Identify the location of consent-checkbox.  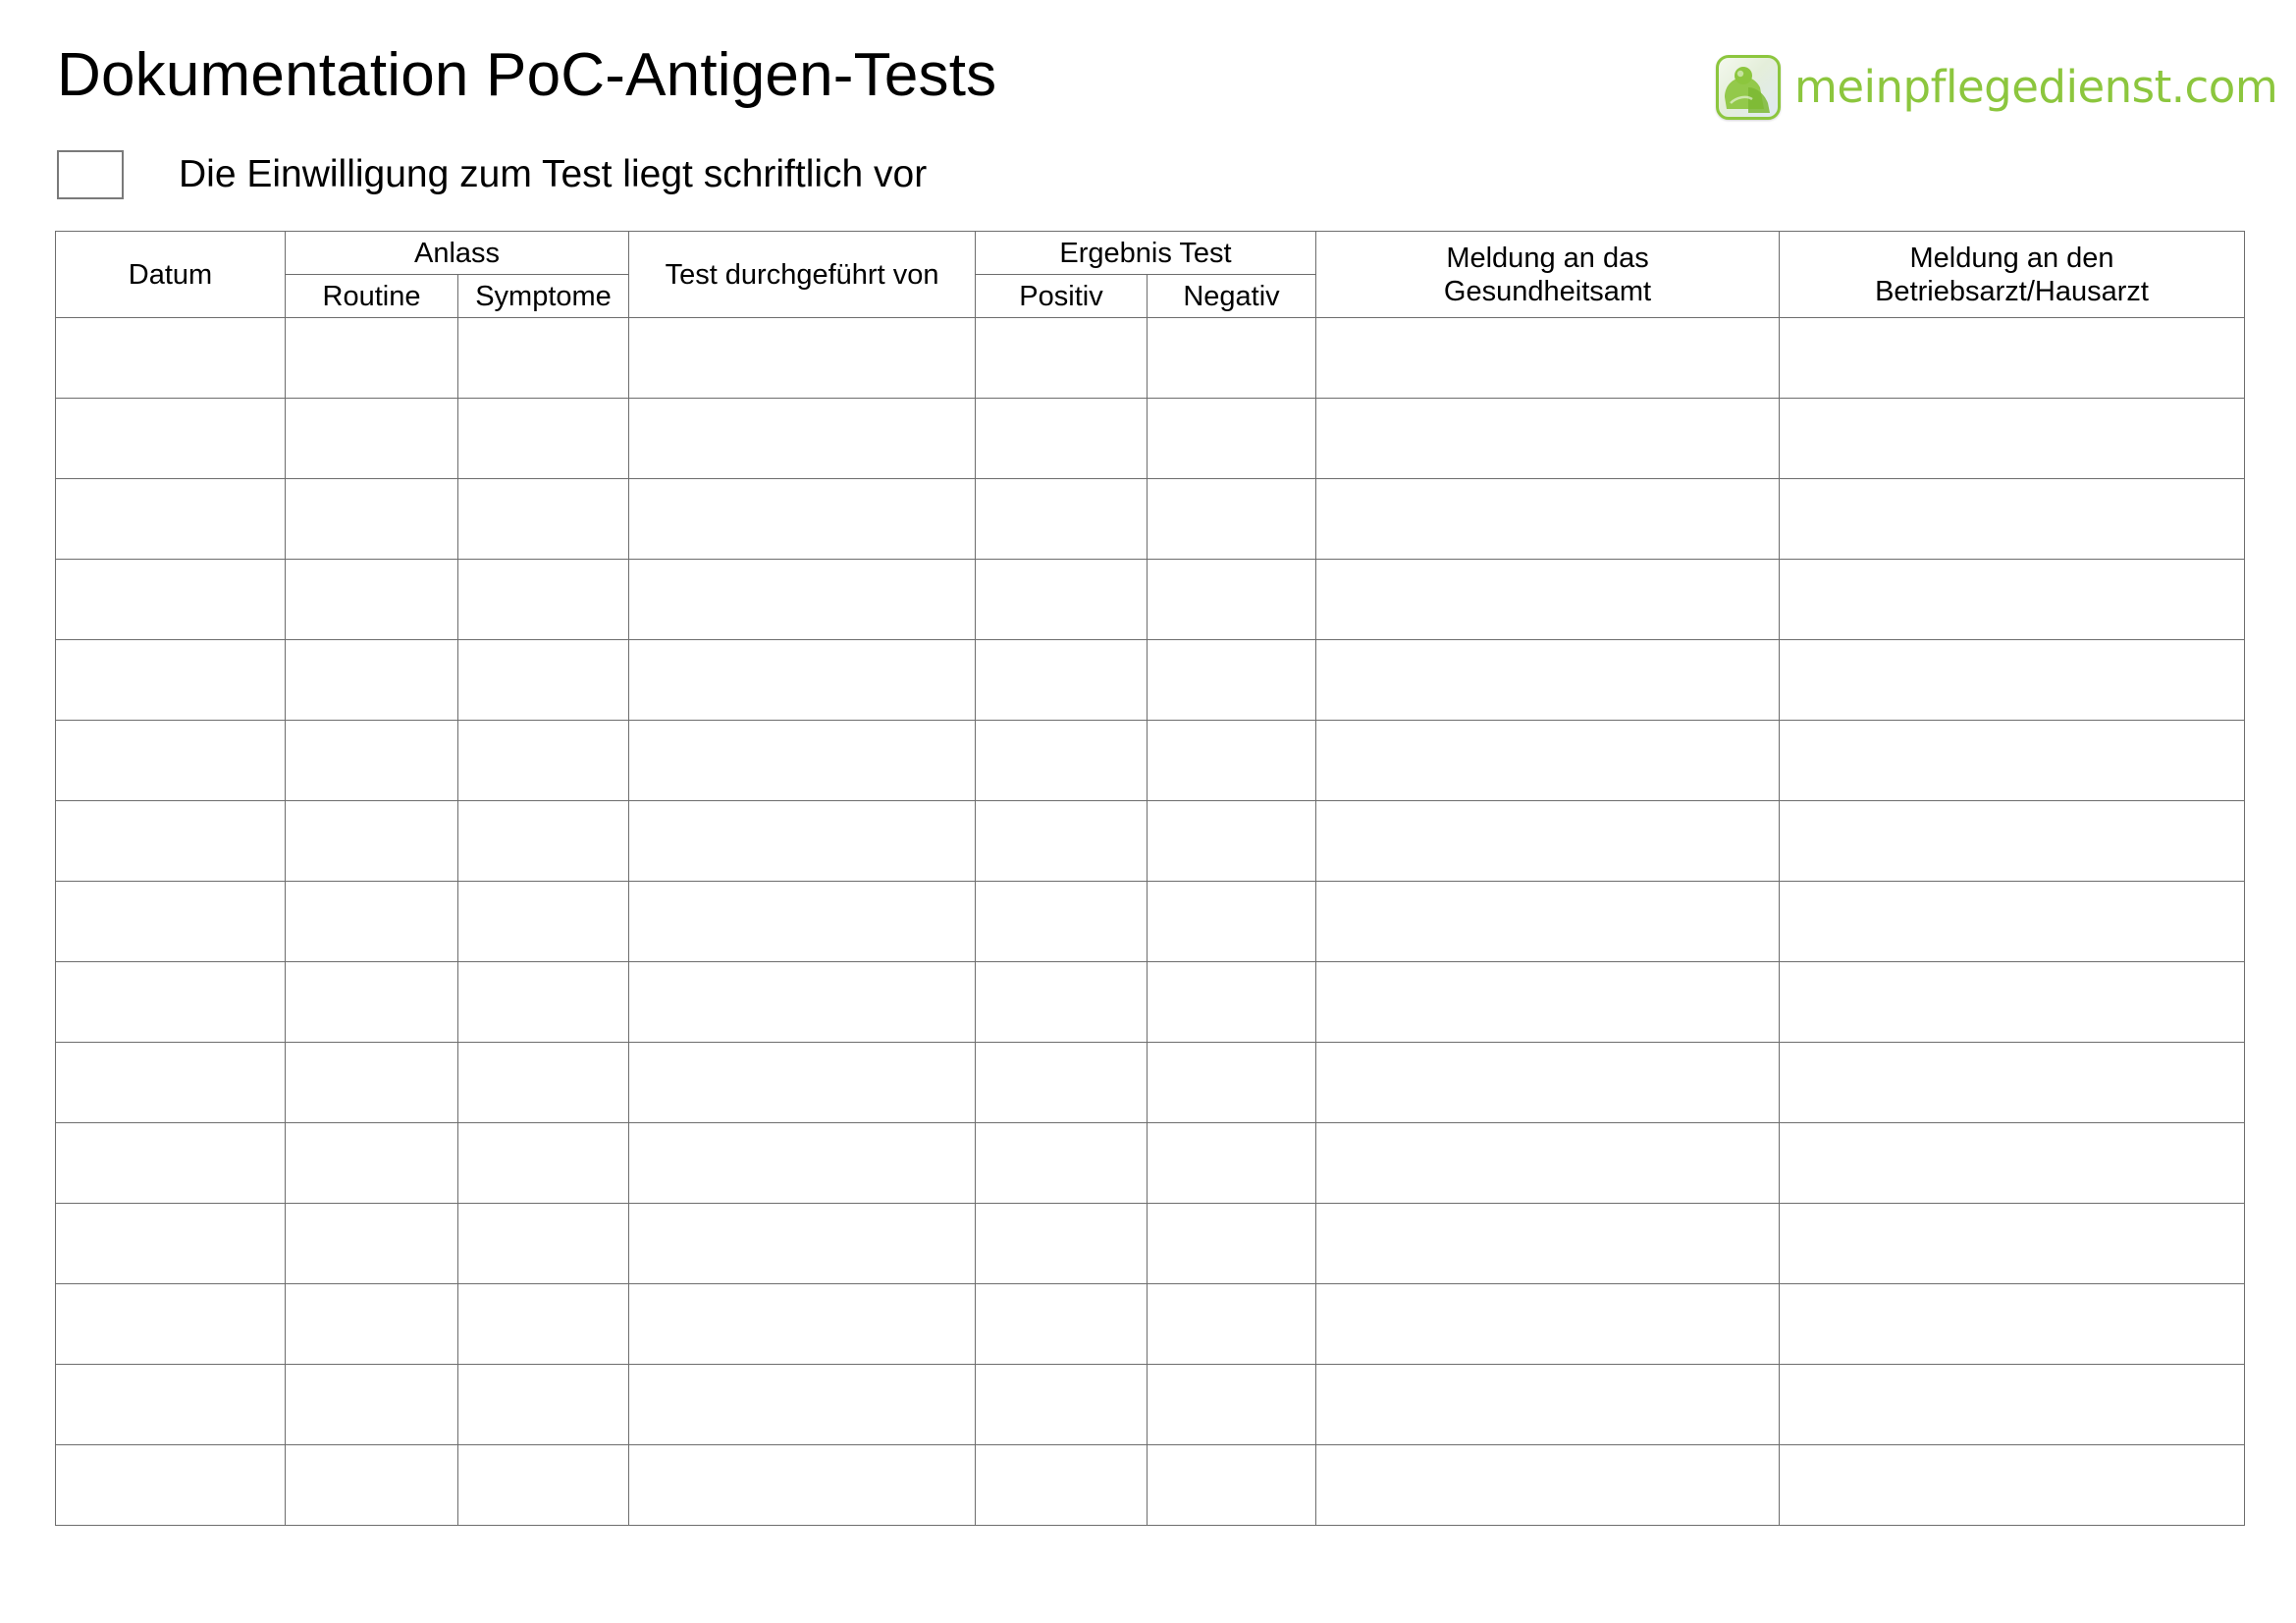
(91, 174).